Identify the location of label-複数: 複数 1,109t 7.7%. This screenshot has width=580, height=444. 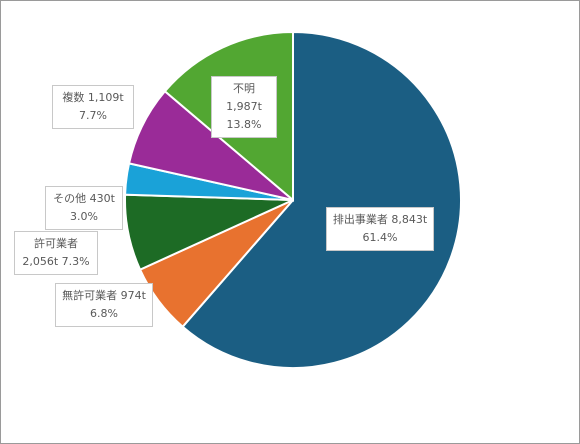
(93, 107).